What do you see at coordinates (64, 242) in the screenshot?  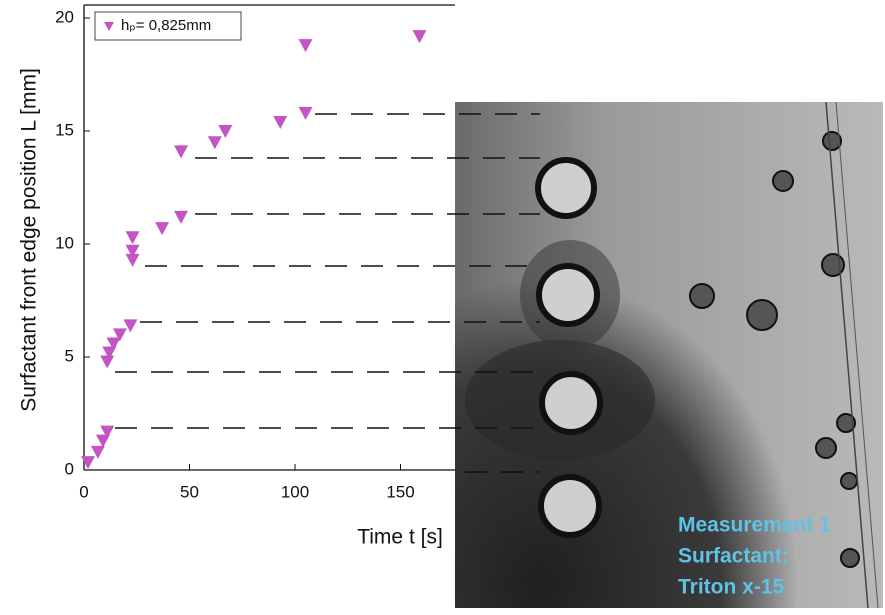 I see `y-tick-label: 10` at bounding box center [64, 242].